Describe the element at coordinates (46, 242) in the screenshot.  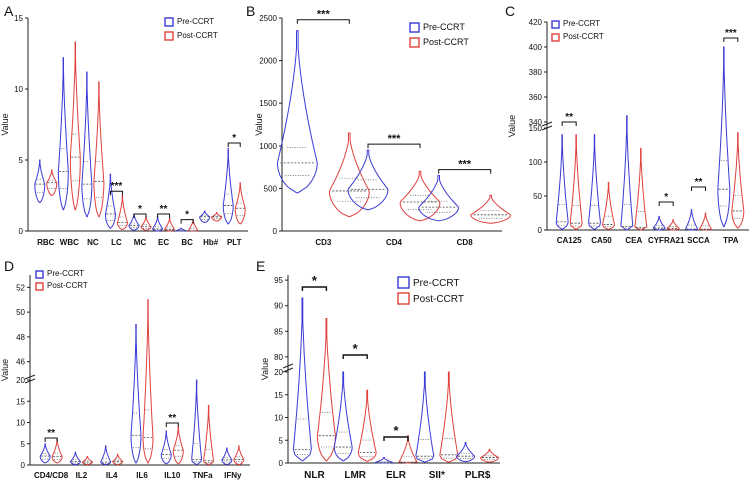
I see `x-tick-label: RBC` at that location.